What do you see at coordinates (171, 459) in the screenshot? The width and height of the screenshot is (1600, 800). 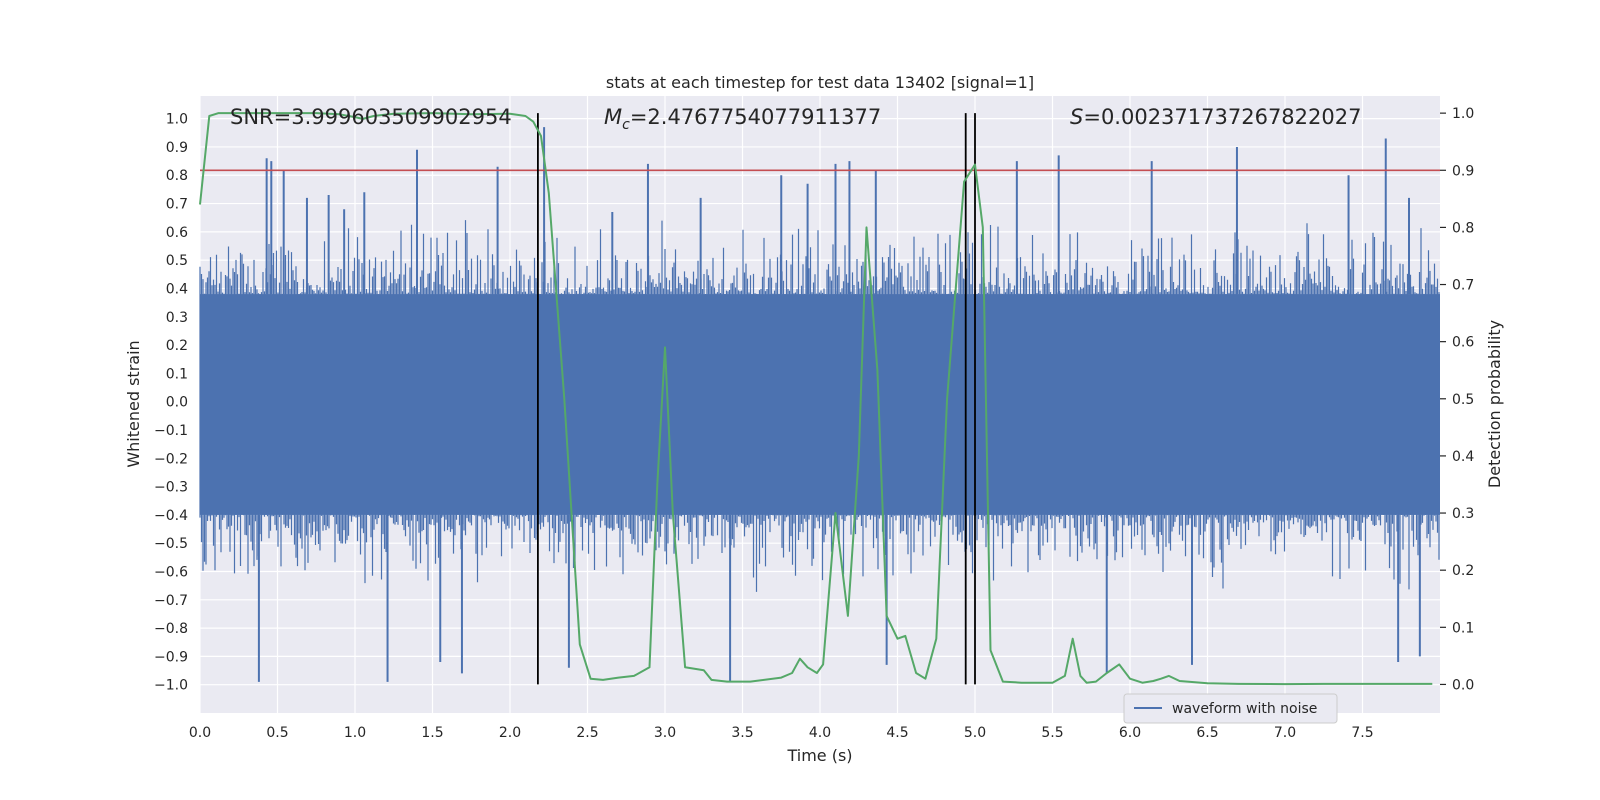 I see `left-y-tick-label-8: −0.2` at bounding box center [171, 459].